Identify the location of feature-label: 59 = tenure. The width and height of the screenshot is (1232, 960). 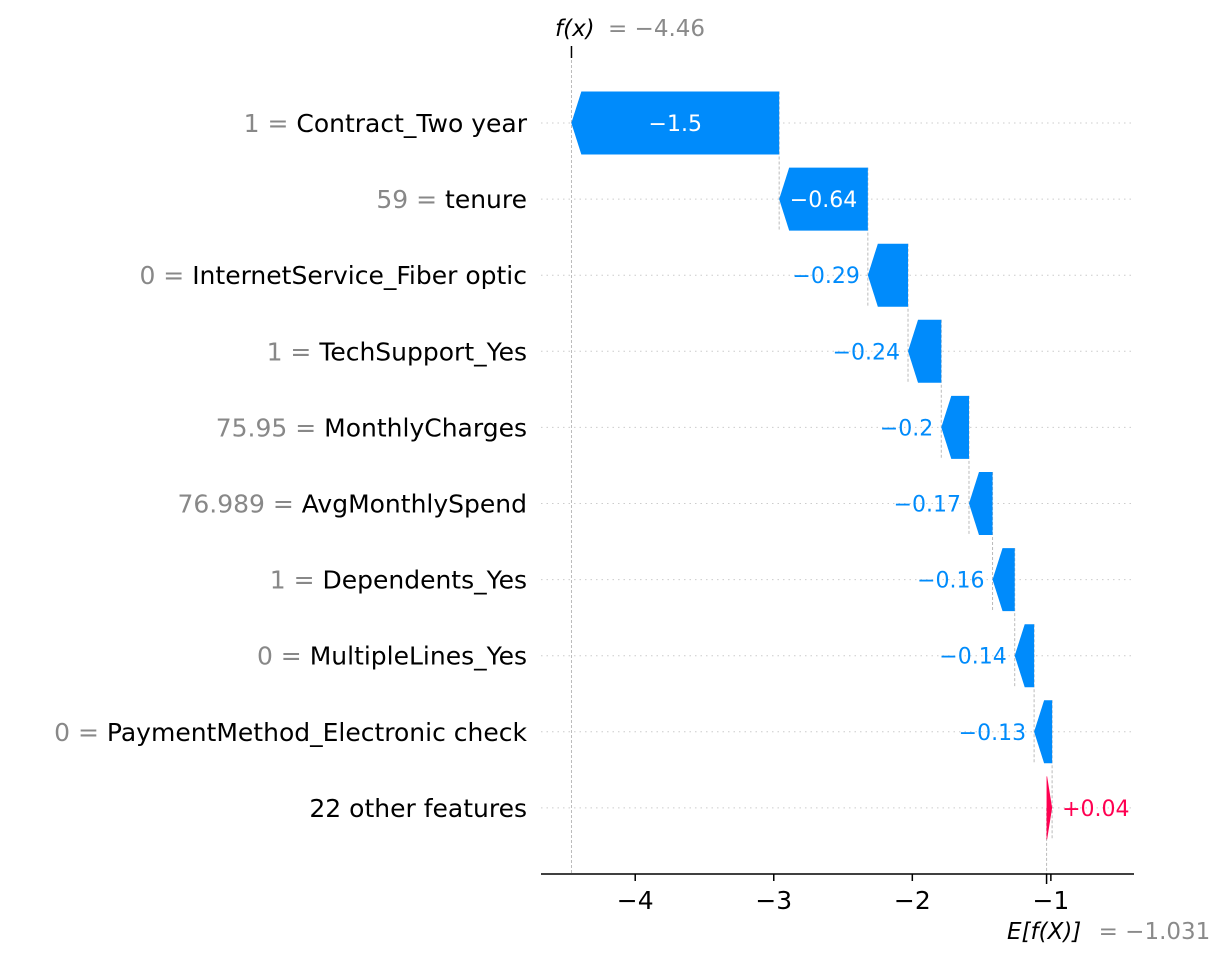
(451, 199).